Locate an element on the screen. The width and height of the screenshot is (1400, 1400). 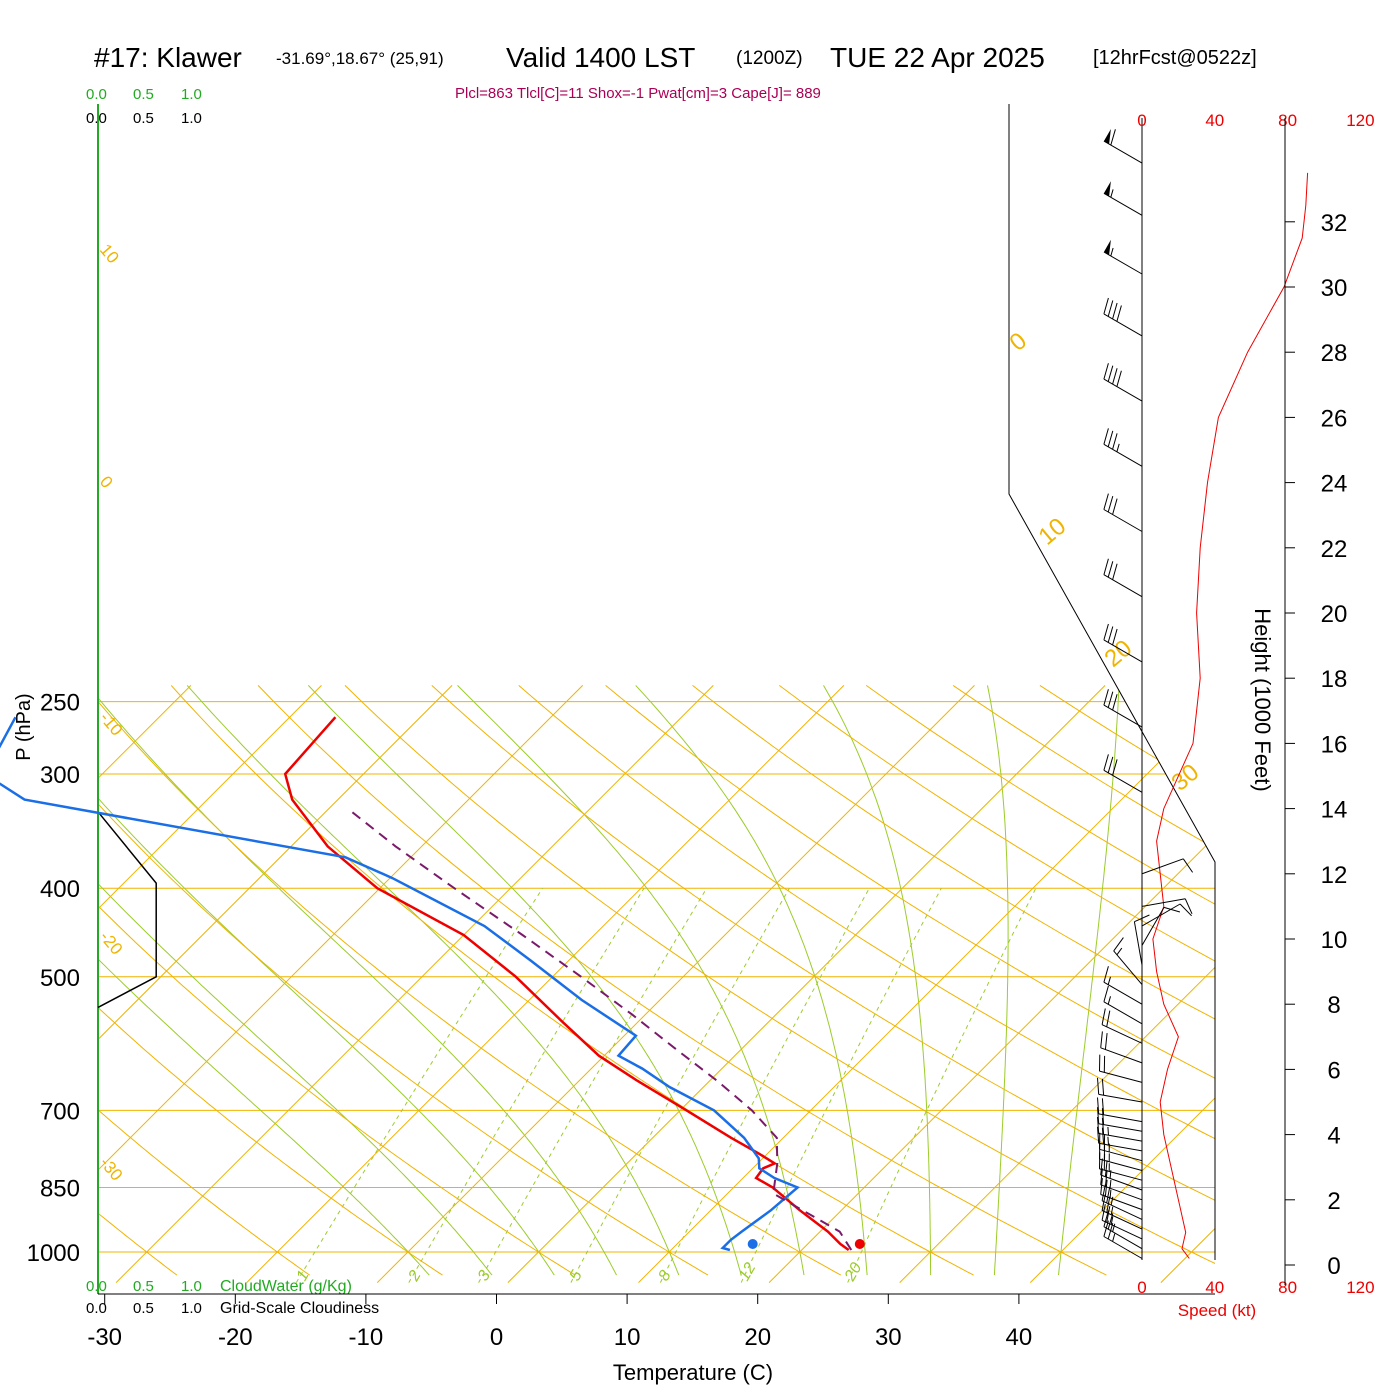
pressure-tick-label: 300 is located at coordinates (60, 775).